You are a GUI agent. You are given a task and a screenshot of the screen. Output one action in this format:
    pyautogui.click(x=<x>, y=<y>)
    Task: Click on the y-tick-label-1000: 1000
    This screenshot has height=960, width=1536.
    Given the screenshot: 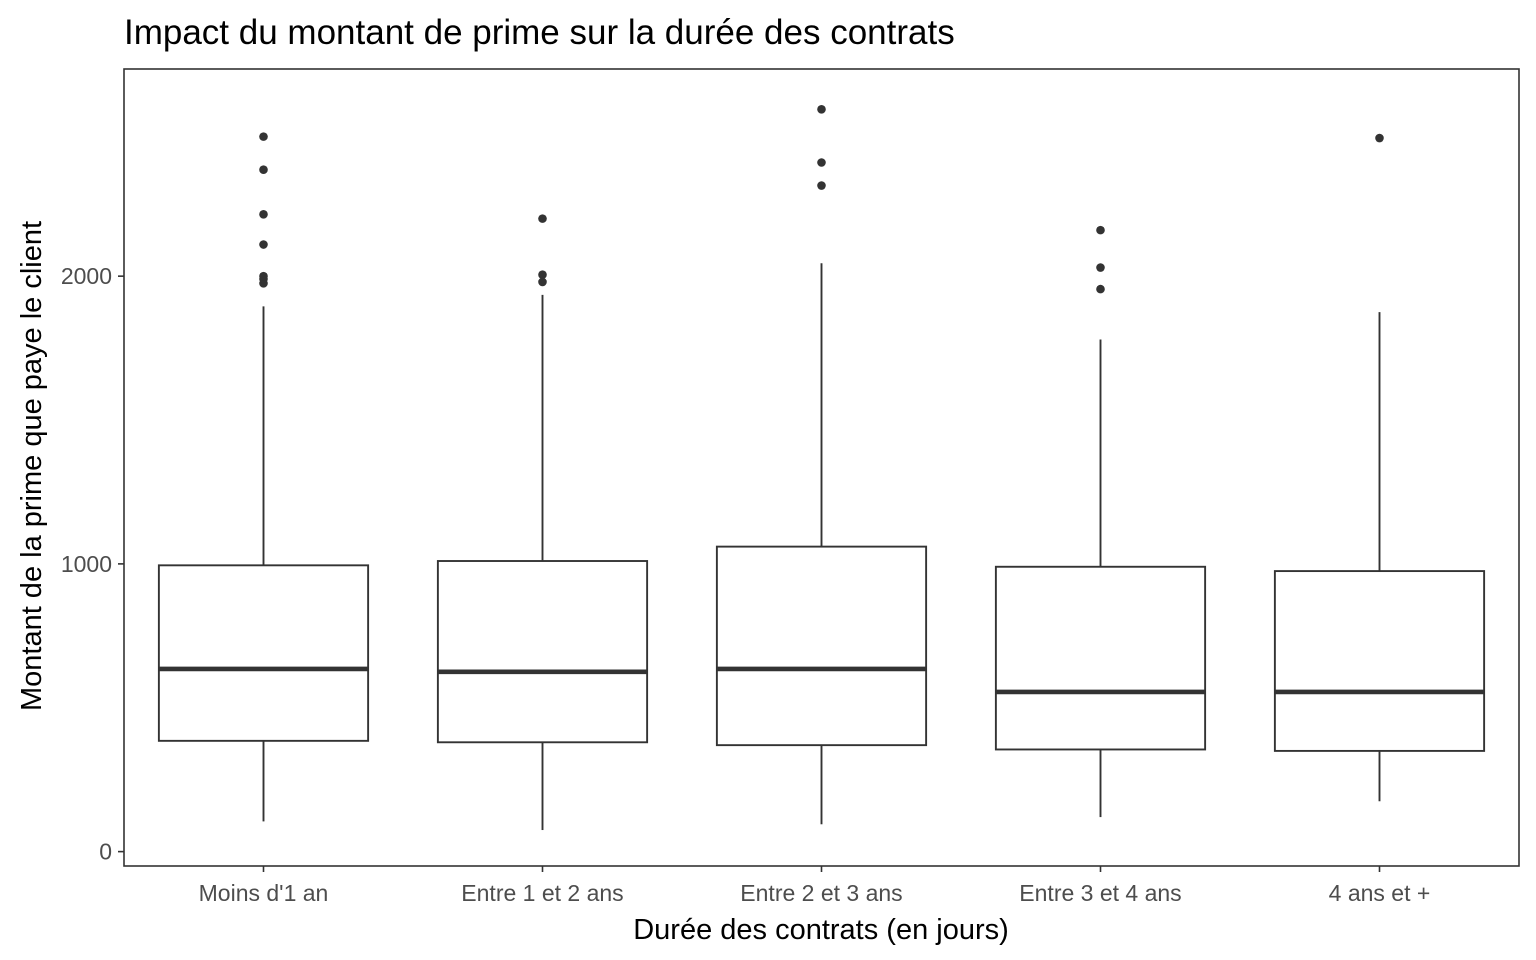 What is the action you would take?
    pyautogui.click(x=86, y=564)
    